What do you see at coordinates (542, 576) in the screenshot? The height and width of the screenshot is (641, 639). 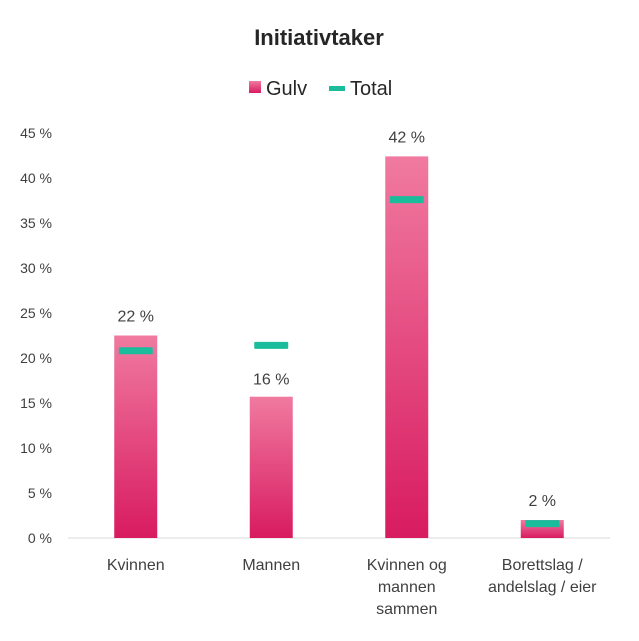 I see `category-label: Borettslag / andelslag / eier` at bounding box center [542, 576].